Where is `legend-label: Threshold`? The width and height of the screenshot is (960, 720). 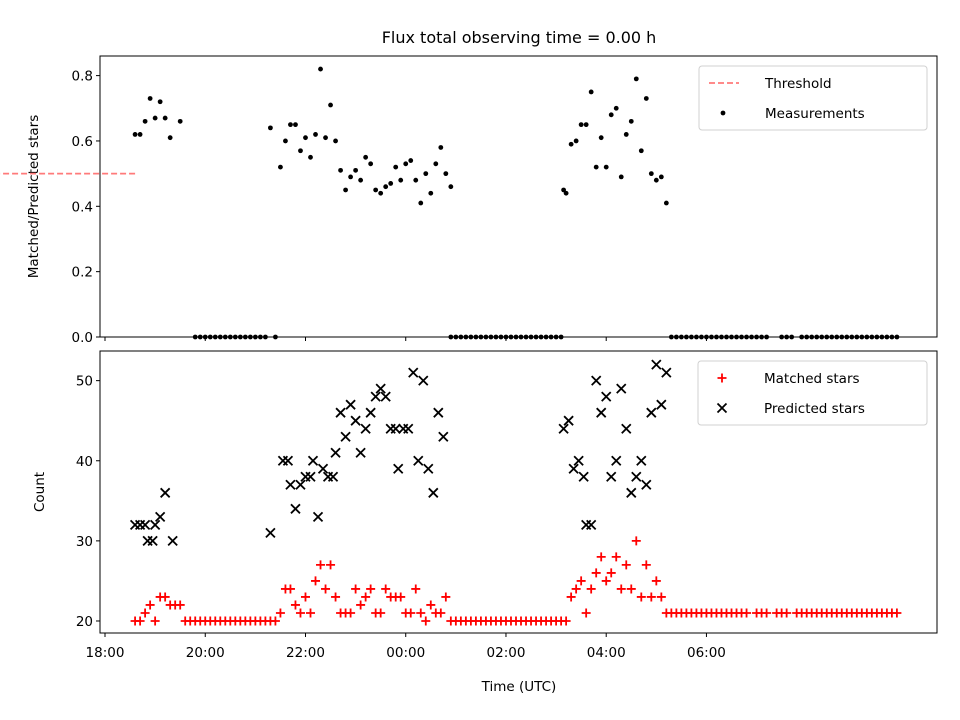 legend-label: Threshold is located at coordinates (798, 84).